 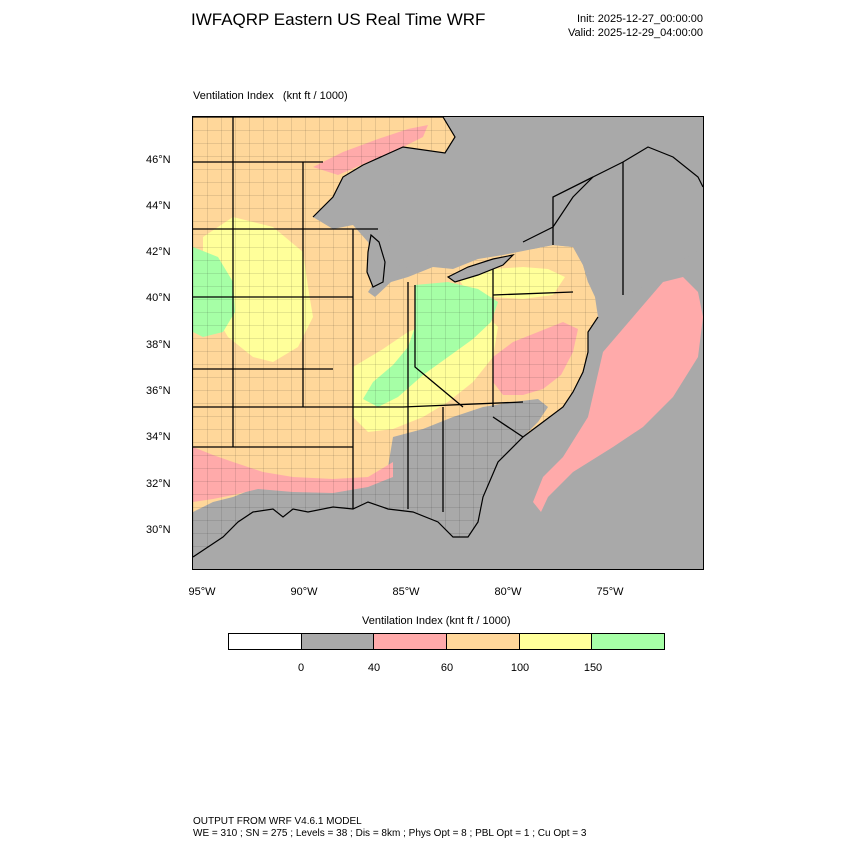 I want to click on lon-label: 95°W, so click(x=202, y=592).